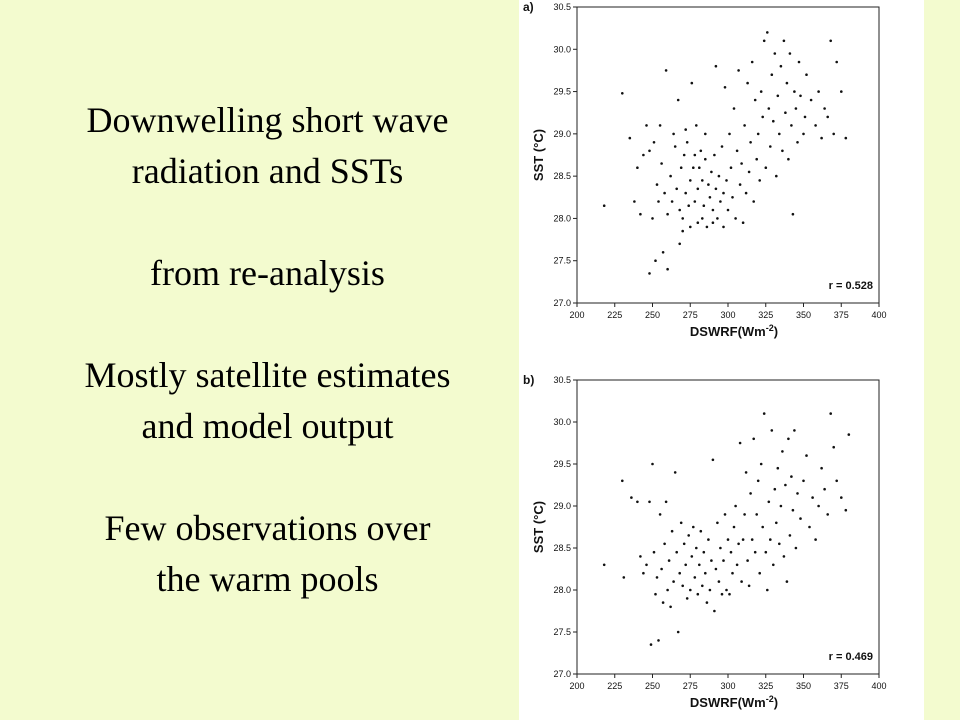 The image size is (960, 720). Describe the element at coordinates (652, 315) in the screenshot. I see `x-tick-label: 250` at that location.